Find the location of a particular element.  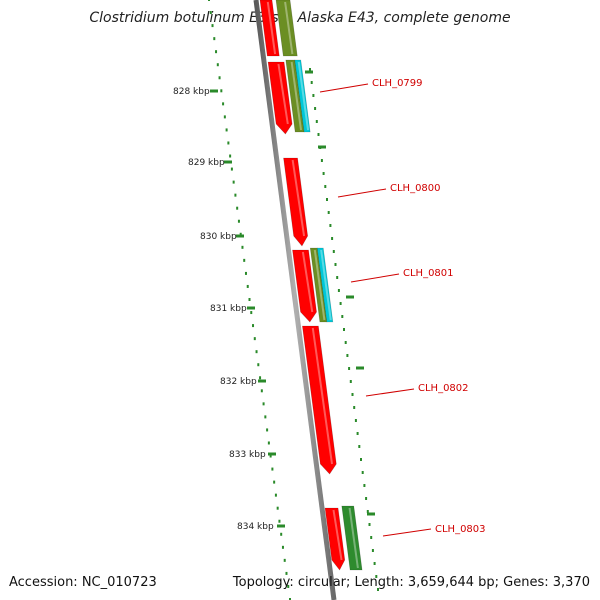

gene-clh-0803-green is located at coordinates (352, 538).